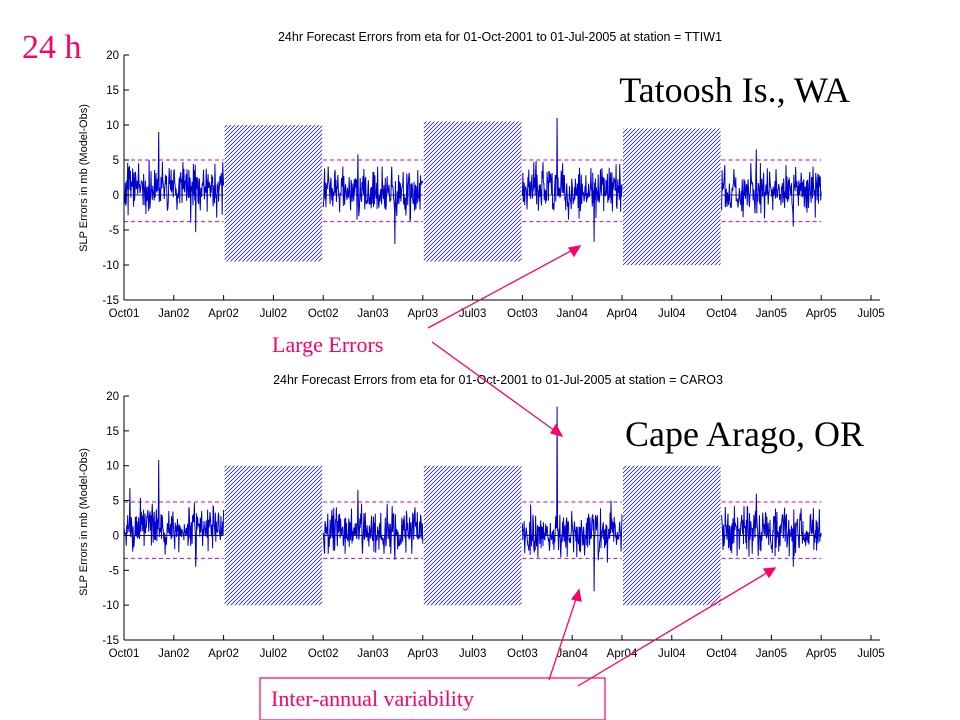 Image resolution: width=960 pixels, height=720 pixels. Describe the element at coordinates (327, 344) in the screenshot. I see `large-errors-annotation: Large Errors` at that location.